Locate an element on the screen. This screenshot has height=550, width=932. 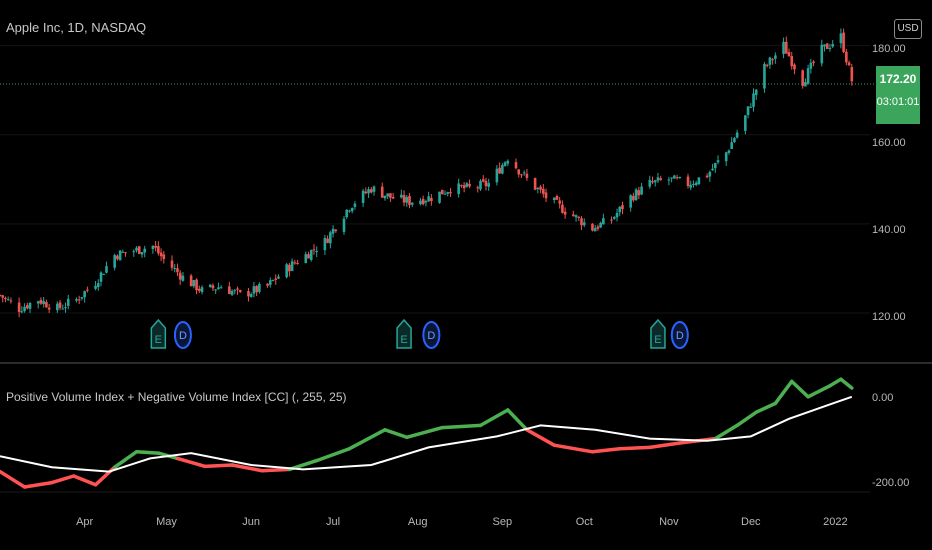
x-tick: Dec is located at coordinates (751, 522).